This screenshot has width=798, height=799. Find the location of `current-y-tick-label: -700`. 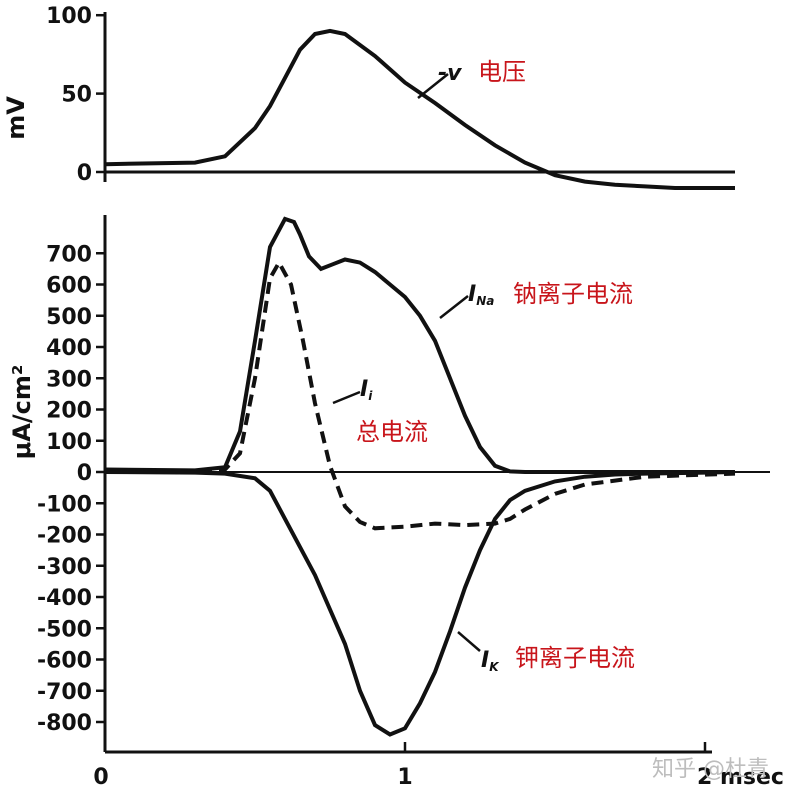

current-y-tick-label: -700 is located at coordinates (64, 692).